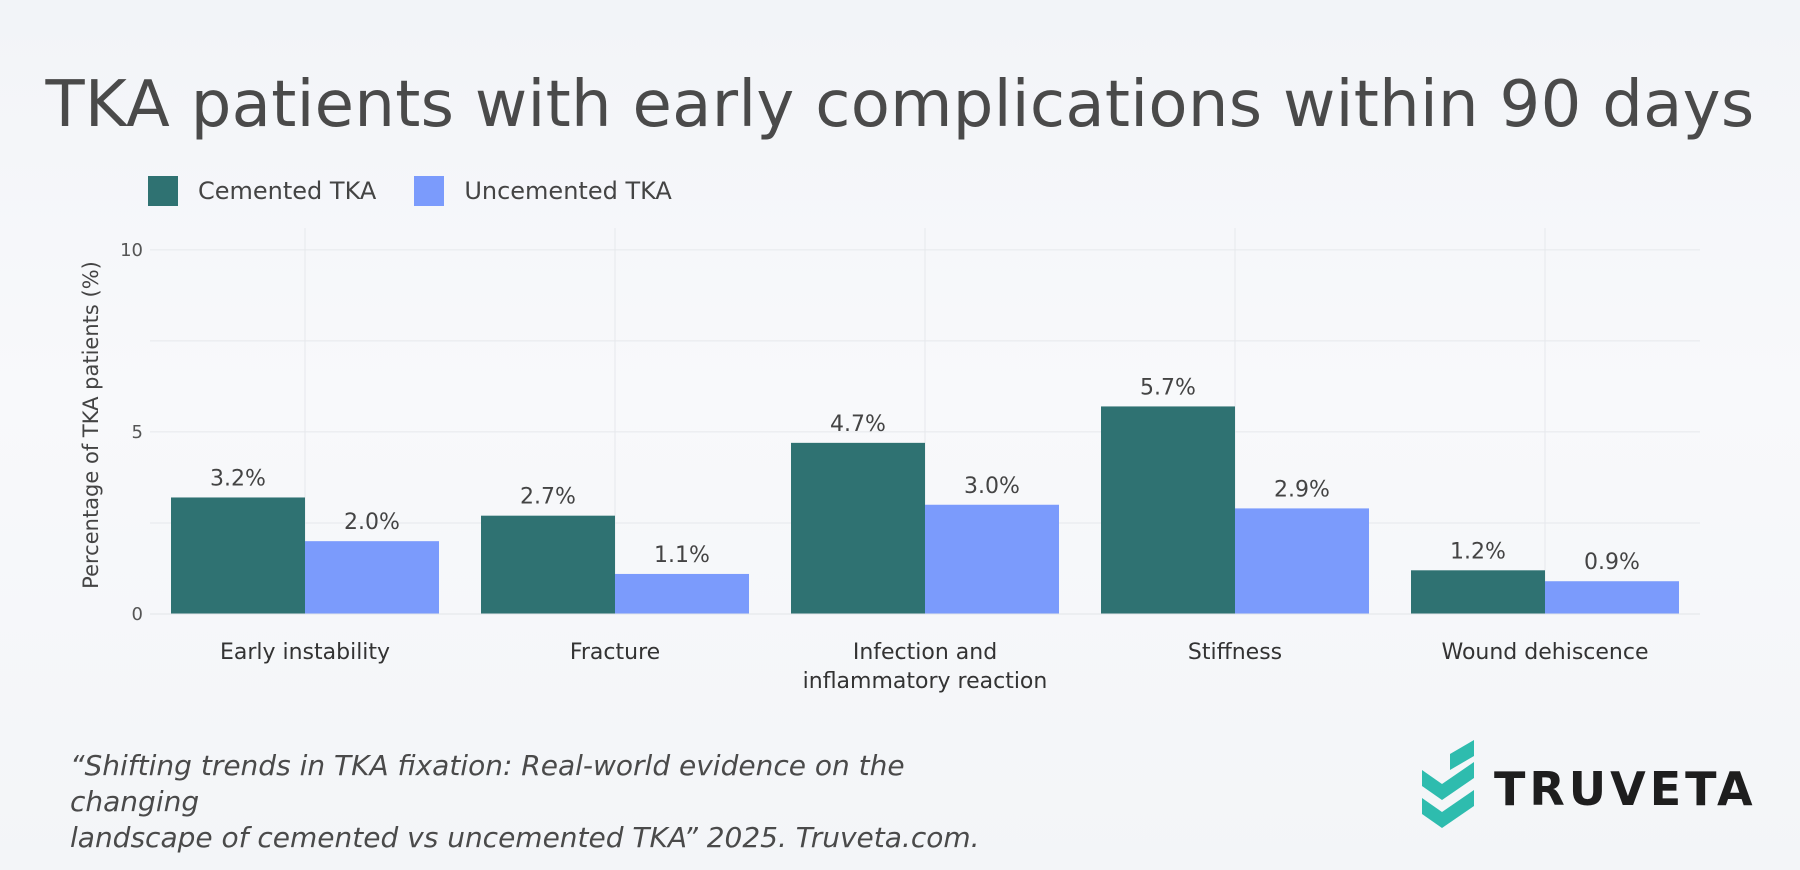 This screenshot has height=870, width=1800. I want to click on x-category-label: inflammatory reaction, so click(925, 681).